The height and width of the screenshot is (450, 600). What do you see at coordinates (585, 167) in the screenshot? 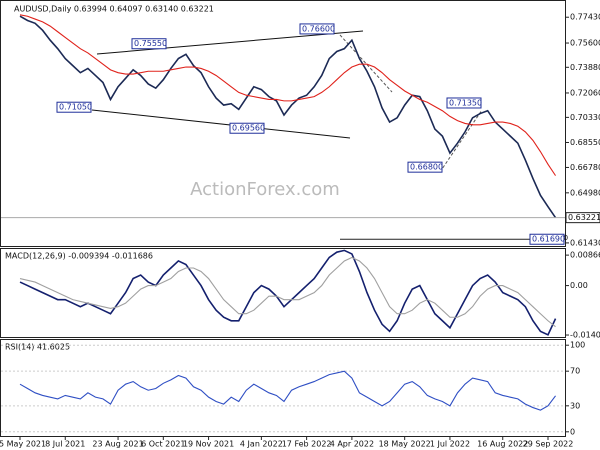
I see `y-tick-label: 0.66780` at bounding box center [585, 167].